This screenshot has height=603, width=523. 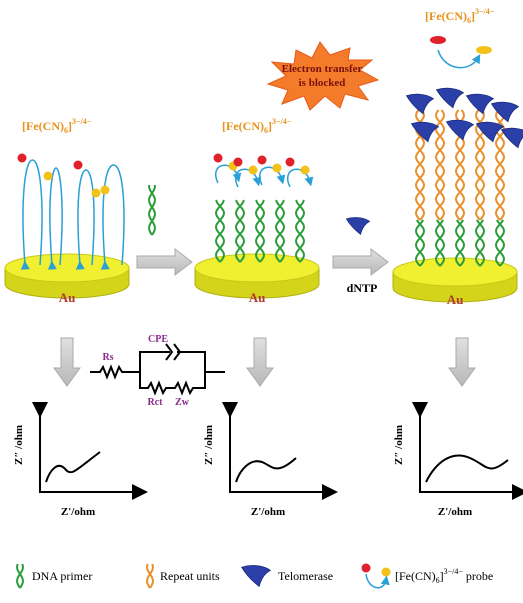 I want to click on blocked-note: is blocked, so click(x=322, y=83).